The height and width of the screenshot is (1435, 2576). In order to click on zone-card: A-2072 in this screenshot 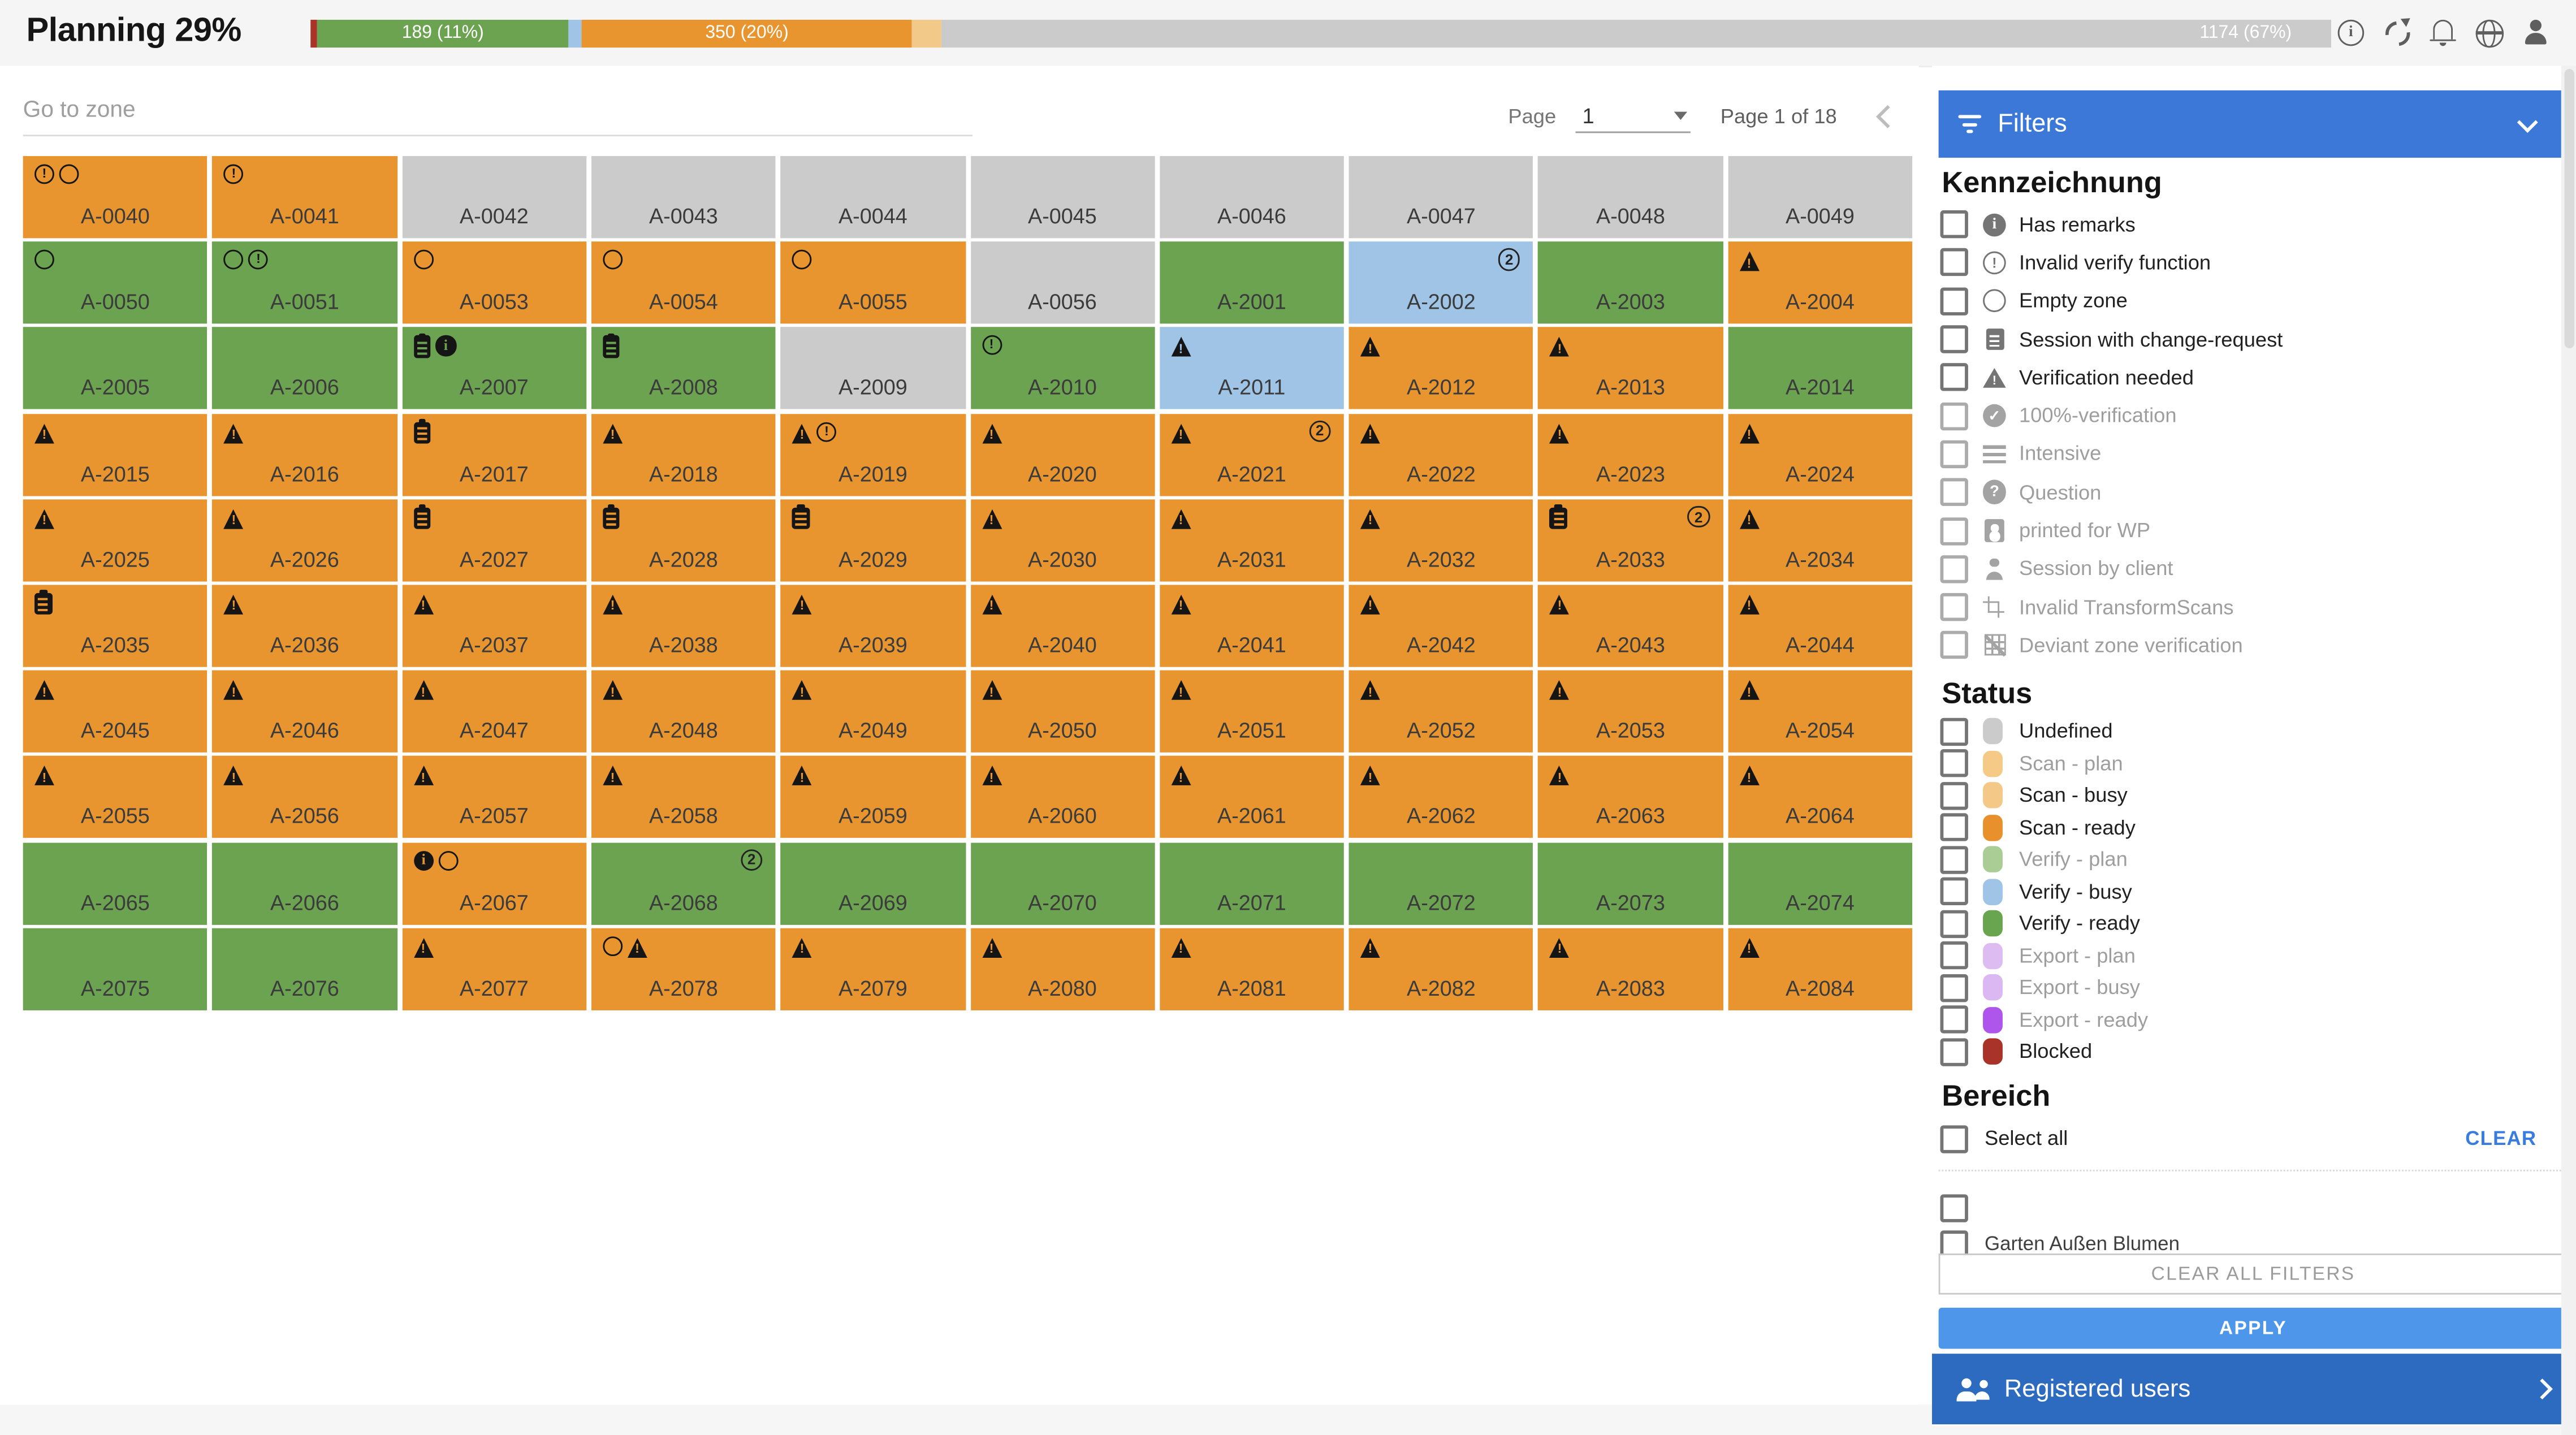, I will do `click(1441, 883)`.